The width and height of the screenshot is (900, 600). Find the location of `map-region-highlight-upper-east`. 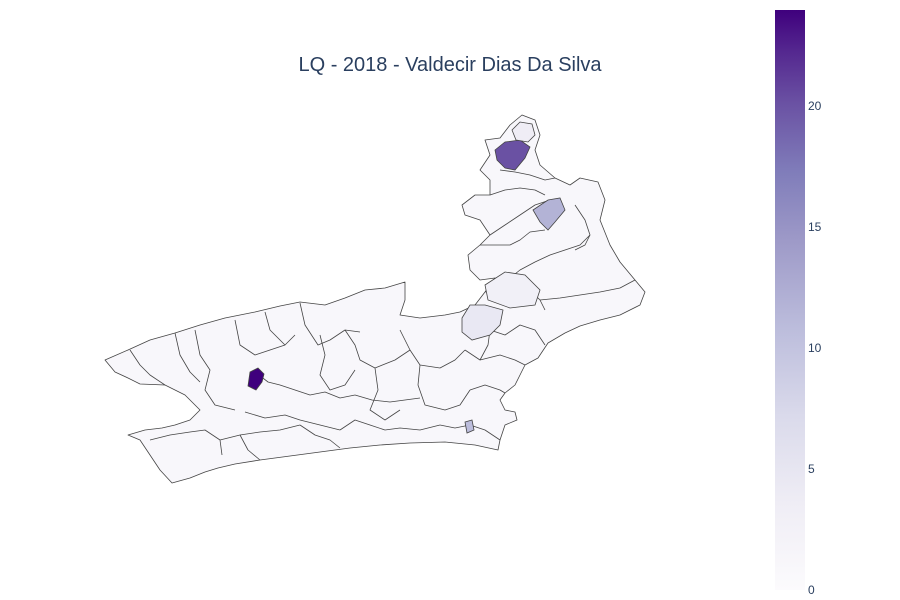

map-region-highlight-upper-east is located at coordinates (549, 214).